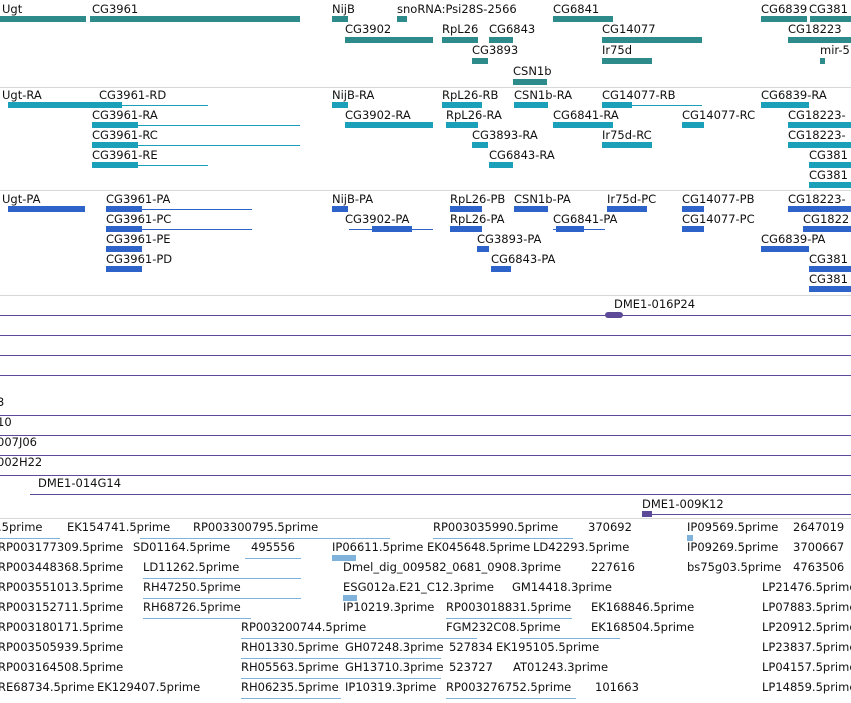  What do you see at coordinates (819, 527) in the screenshot?
I see `est-label: 2647019` at bounding box center [819, 527].